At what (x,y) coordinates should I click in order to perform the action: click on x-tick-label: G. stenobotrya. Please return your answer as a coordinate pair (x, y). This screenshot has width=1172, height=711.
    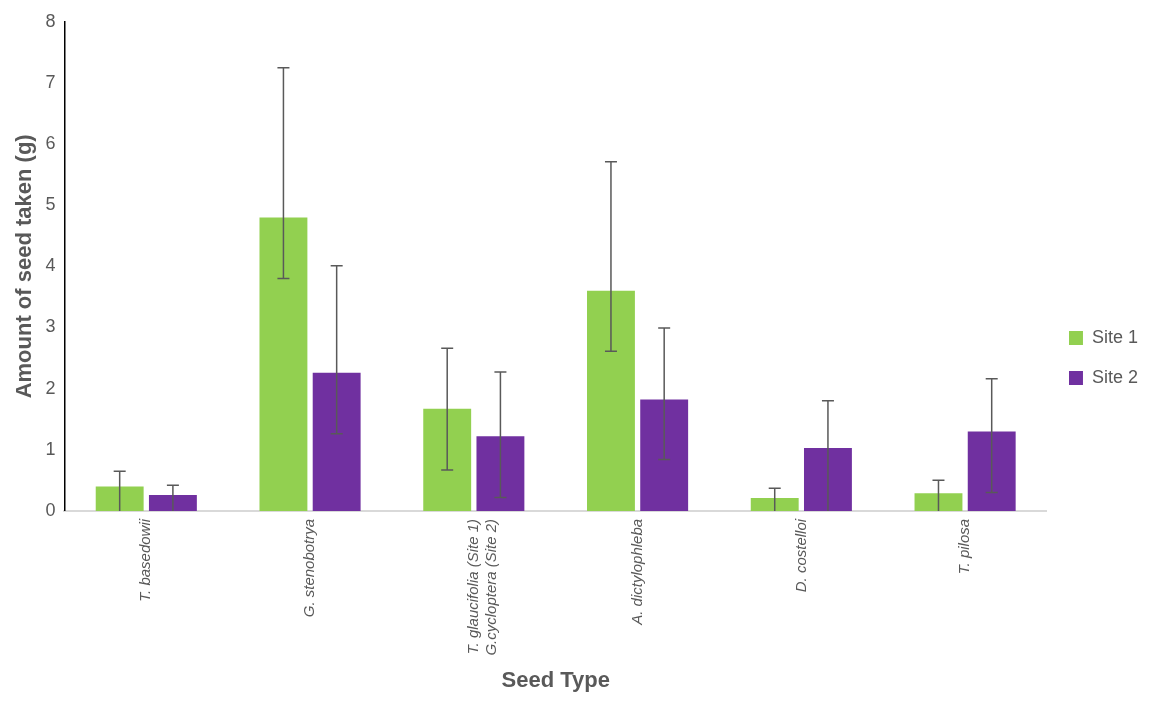
    Looking at the image, I should click on (309, 568).